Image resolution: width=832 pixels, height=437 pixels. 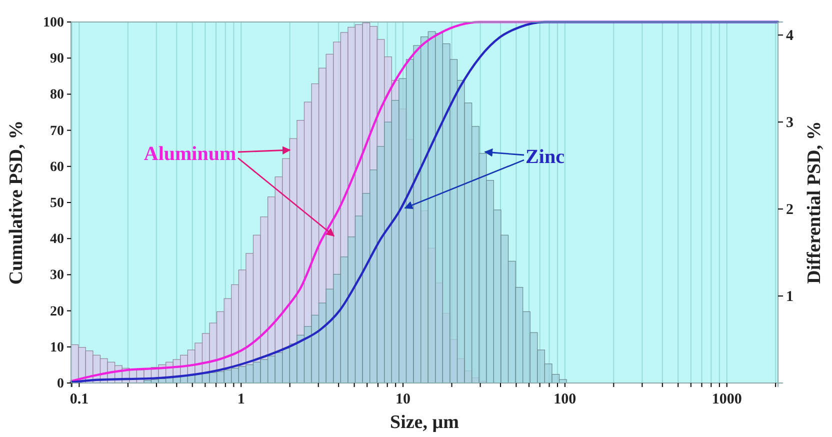 What do you see at coordinates (190, 154) in the screenshot?
I see `text: Aluminum` at bounding box center [190, 154].